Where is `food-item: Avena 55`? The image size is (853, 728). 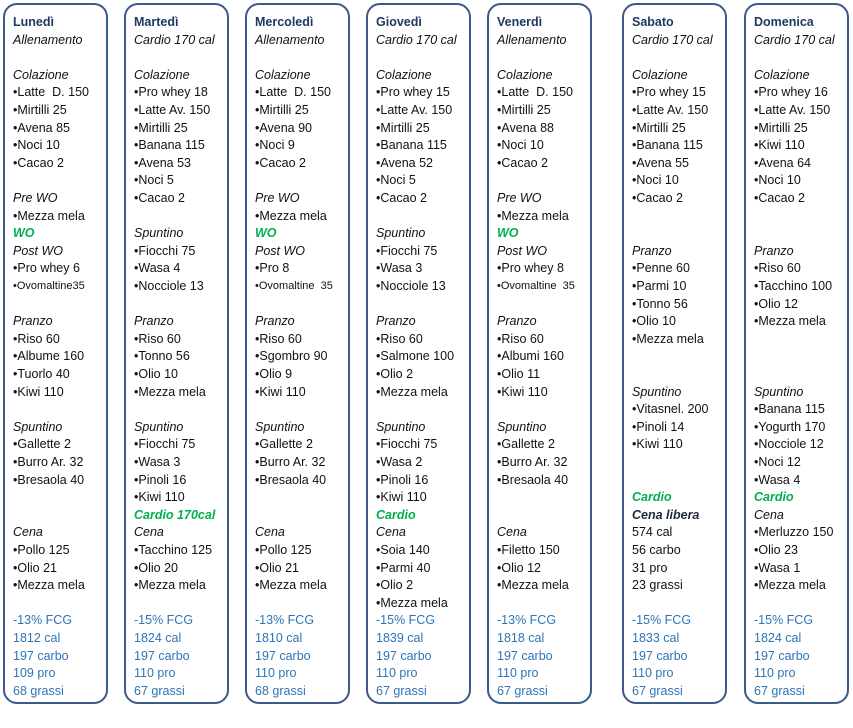 food-item: Avena 55 is located at coordinates (660, 163).